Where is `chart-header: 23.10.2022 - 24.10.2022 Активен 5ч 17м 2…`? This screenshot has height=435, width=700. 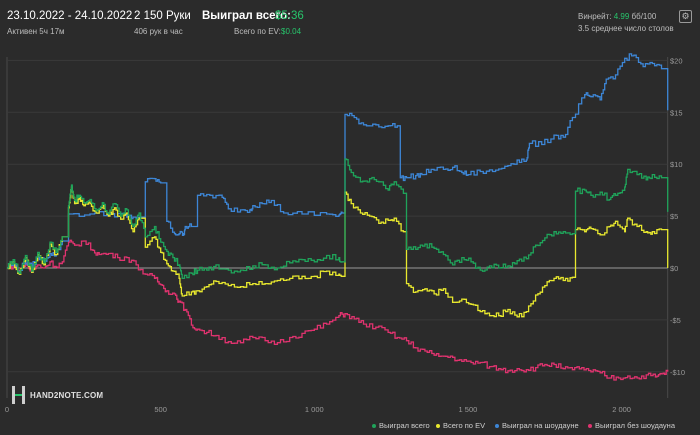
chart-header: 23.10.2022 - 24.10.2022 Активен 5ч 17м 2… is located at coordinates (350, 25).